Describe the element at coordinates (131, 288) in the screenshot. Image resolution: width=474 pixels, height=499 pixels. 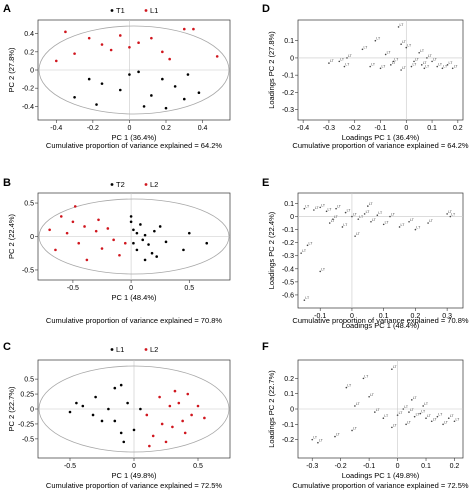
I see `x-tick-label: 0` at that location.